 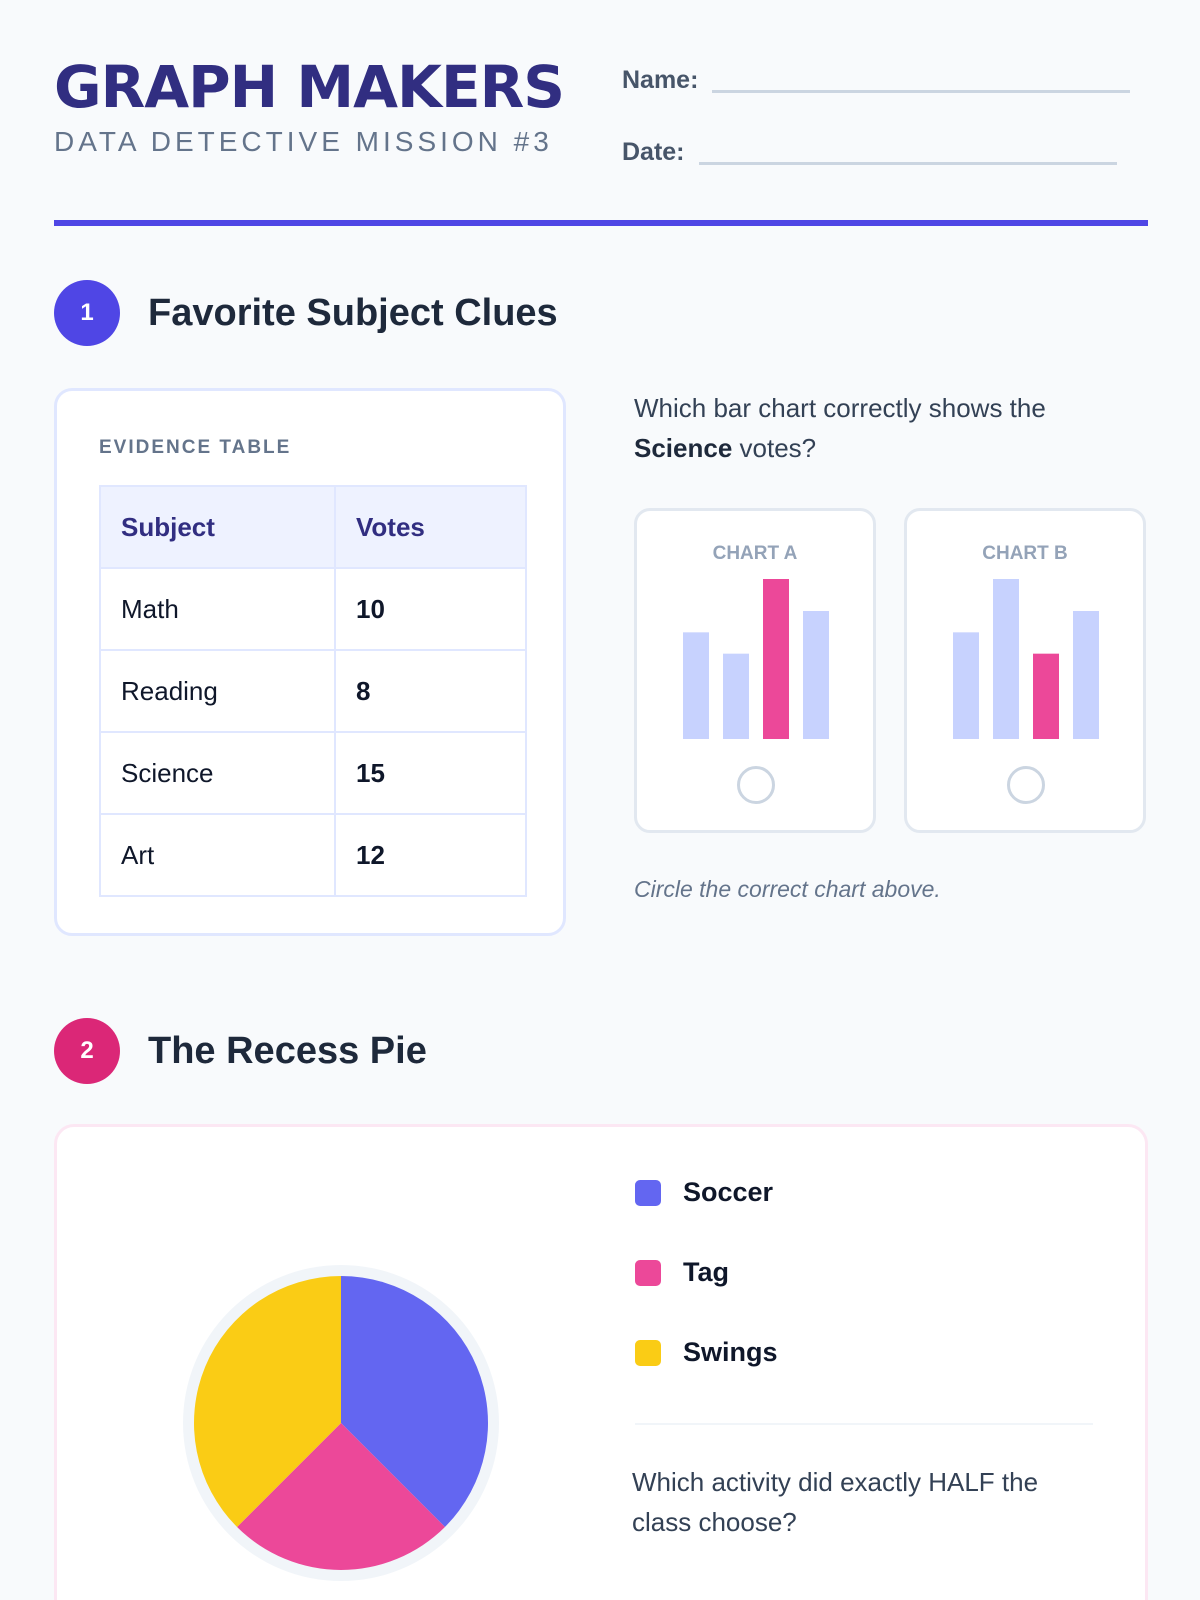 I want to click on circle-hint: Circle the correct chart above., so click(x=787, y=889).